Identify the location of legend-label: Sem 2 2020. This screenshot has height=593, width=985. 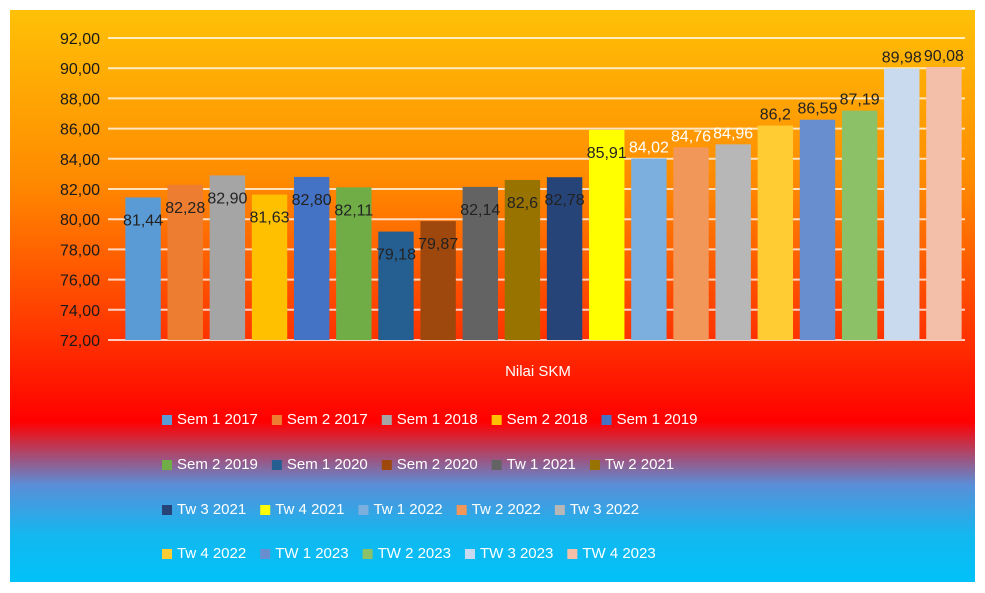
(437, 464).